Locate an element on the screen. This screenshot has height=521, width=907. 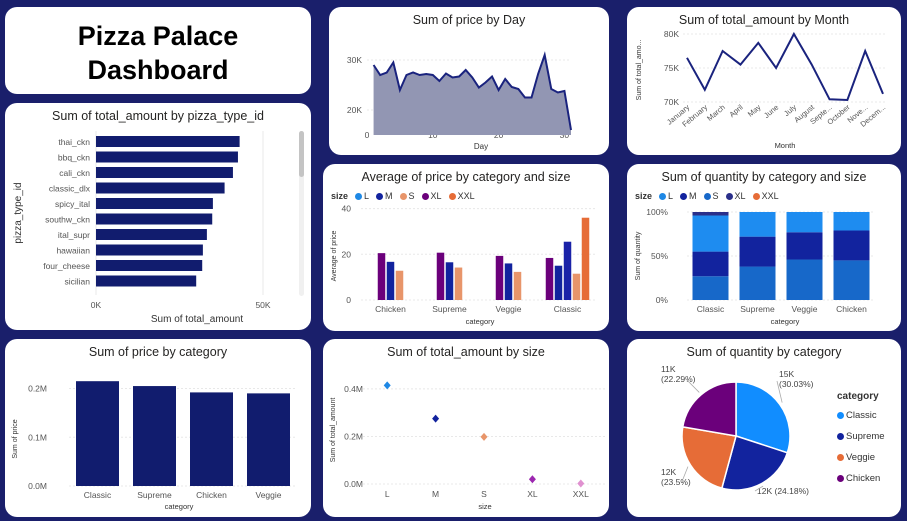
category-label: classic_dlx is located at coordinates (70, 189).